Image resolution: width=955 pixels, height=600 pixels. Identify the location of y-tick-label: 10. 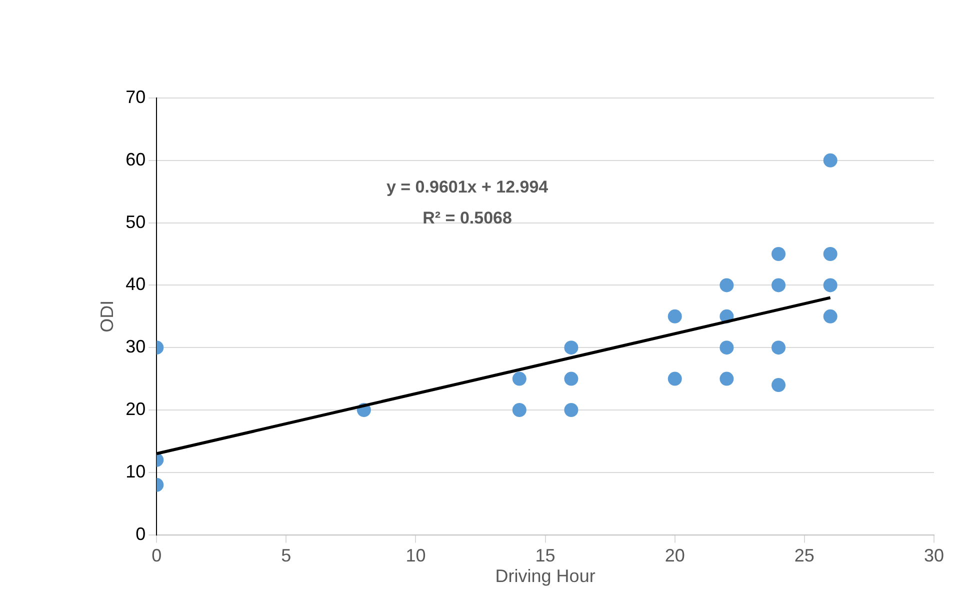
(136, 471).